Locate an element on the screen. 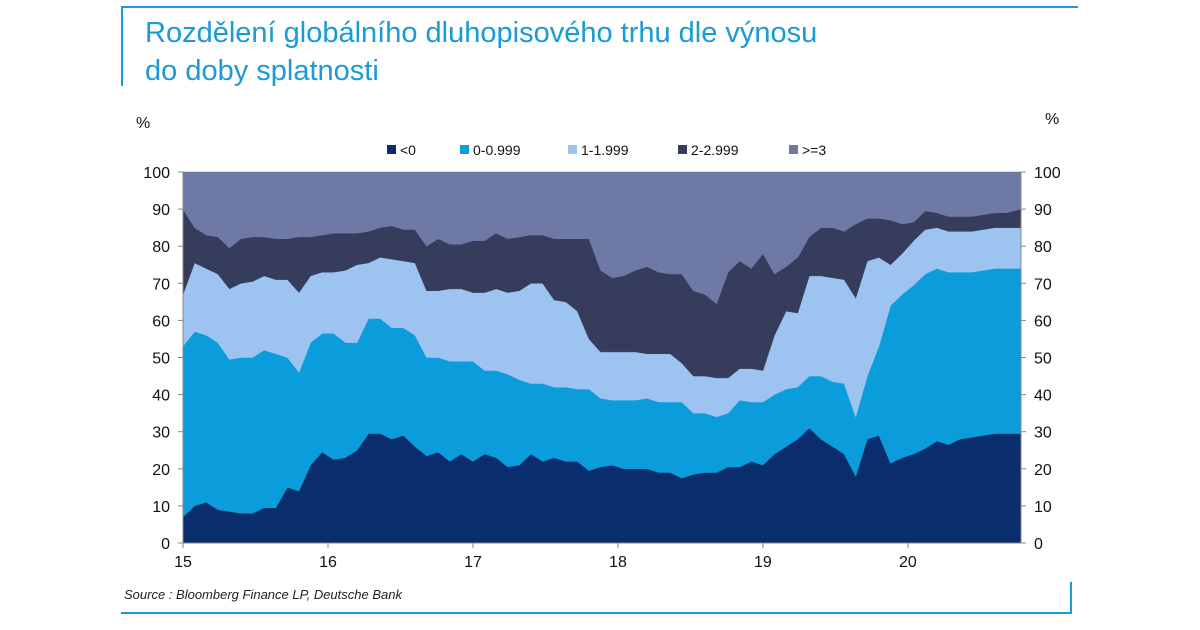  left-y-tick-label: 30 is located at coordinates (161, 433).